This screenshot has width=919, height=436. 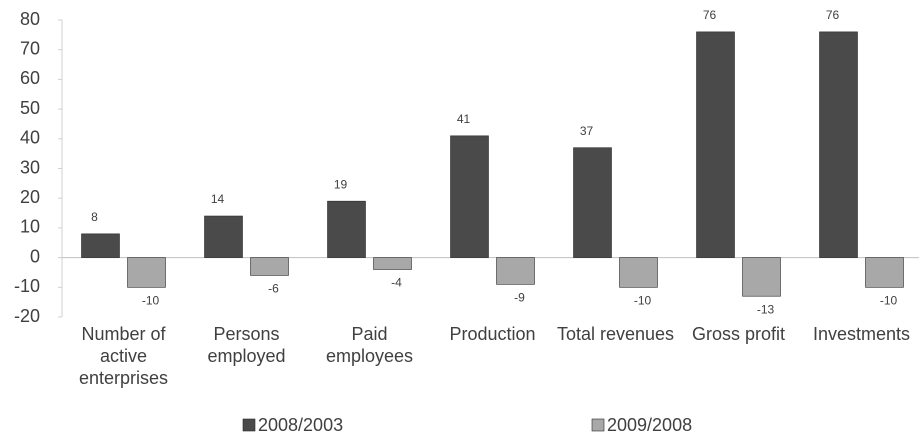 I want to click on value-label: -9, so click(x=519, y=298).